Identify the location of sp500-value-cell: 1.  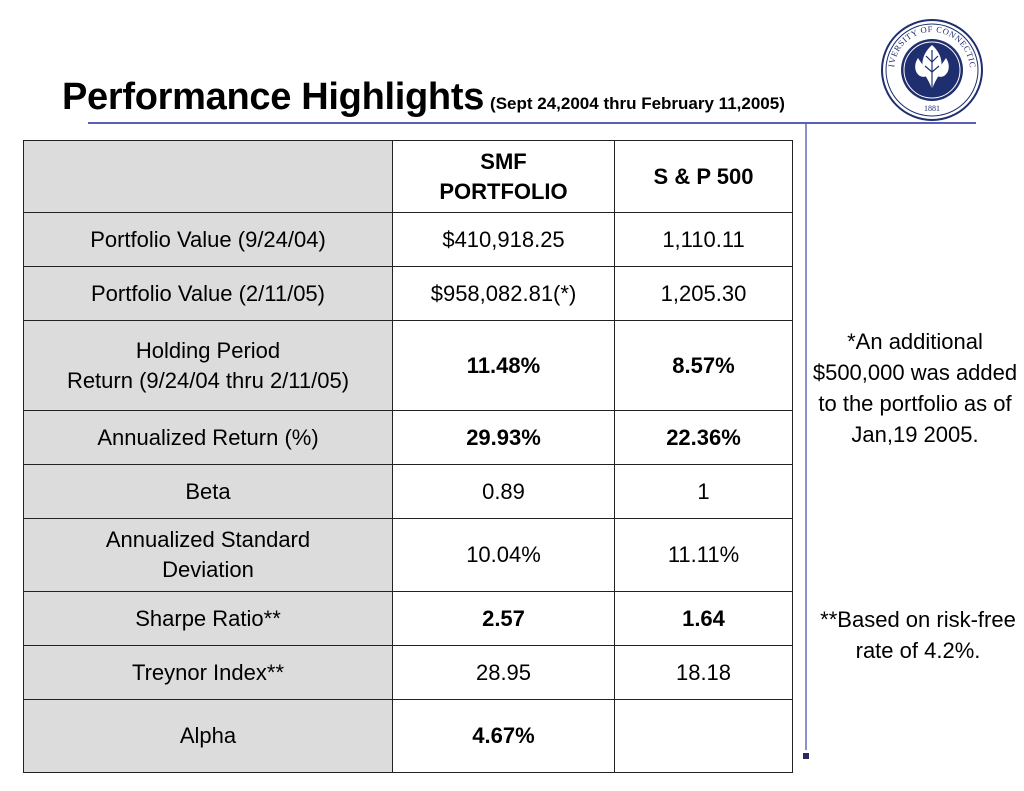
(703, 491).